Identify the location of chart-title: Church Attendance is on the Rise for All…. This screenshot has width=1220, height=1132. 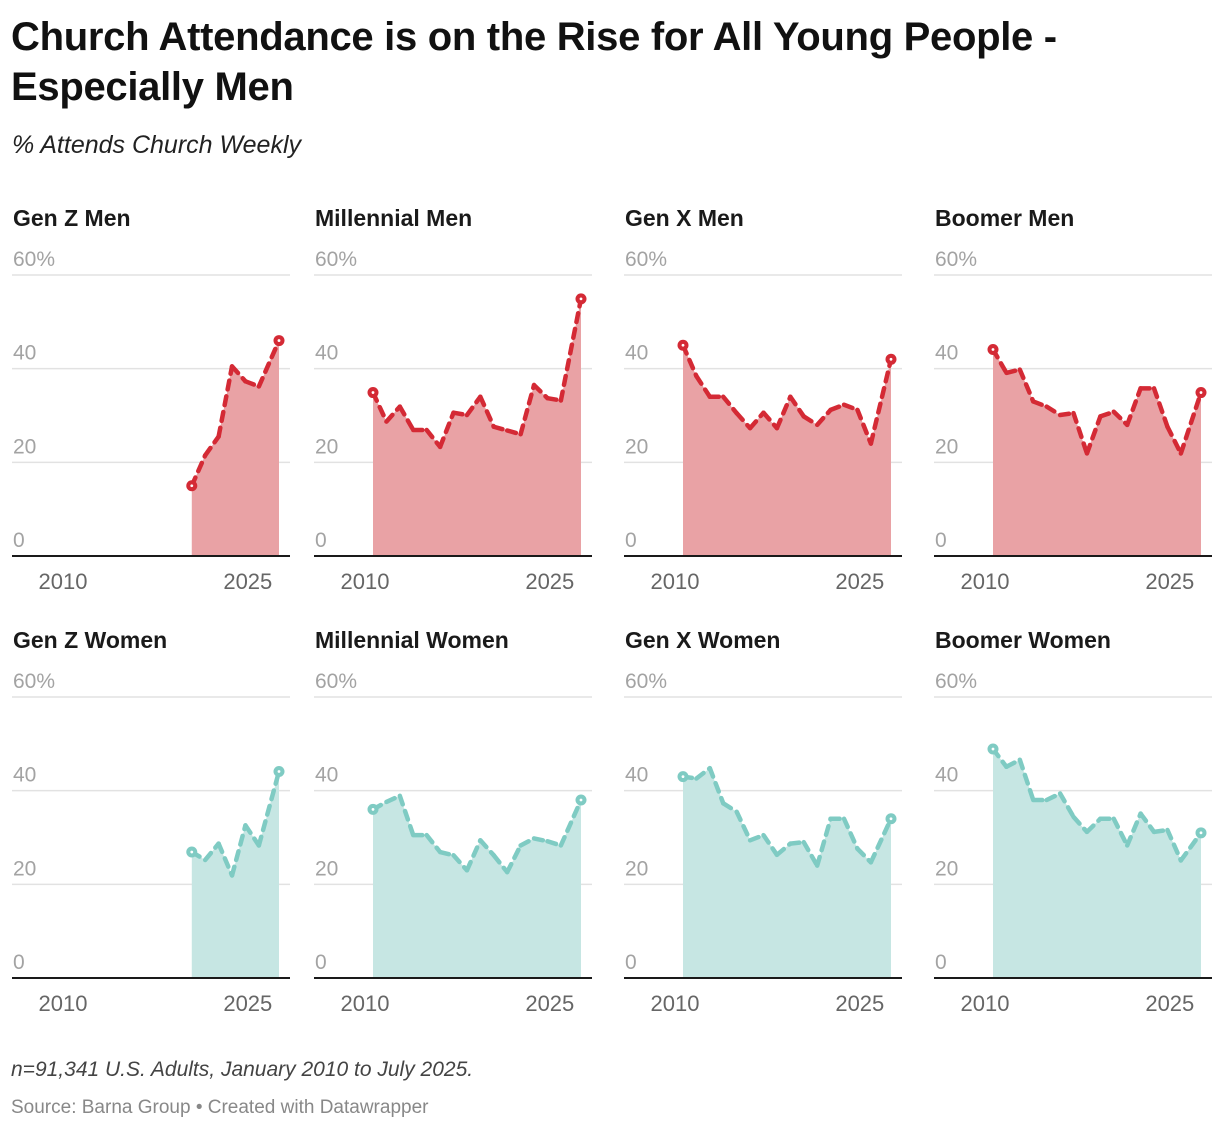
(534, 62).